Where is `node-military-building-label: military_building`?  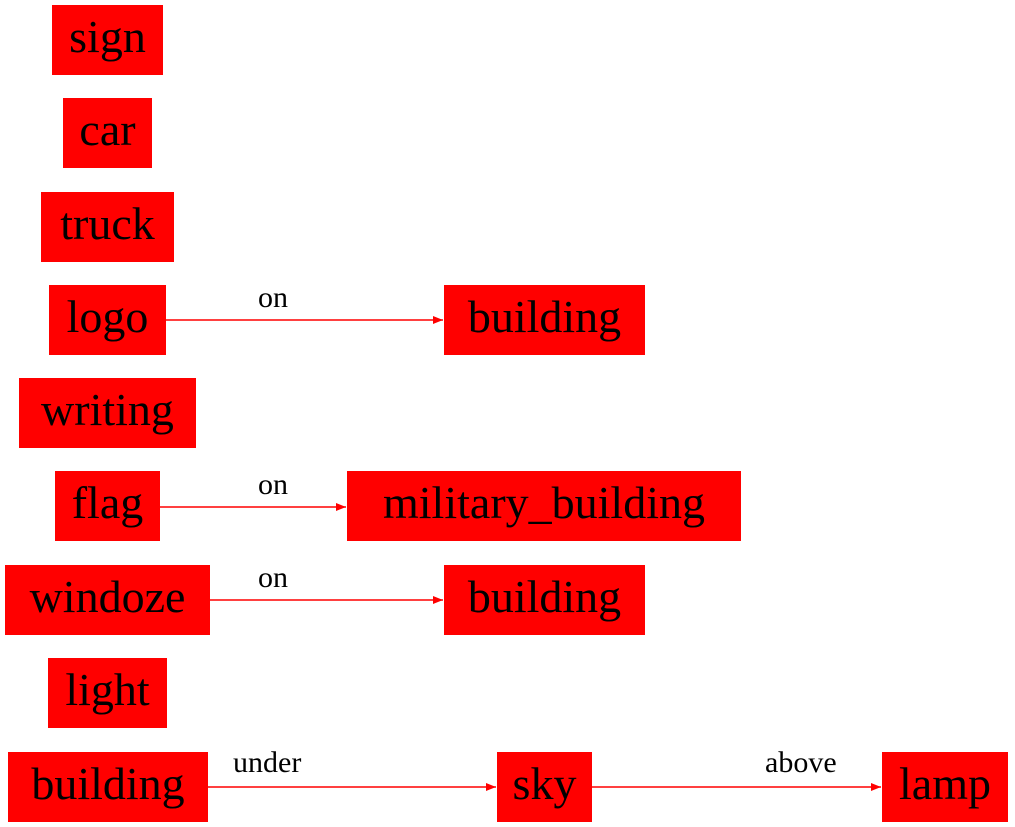
node-military-building-label: military_building is located at coordinates (544, 502).